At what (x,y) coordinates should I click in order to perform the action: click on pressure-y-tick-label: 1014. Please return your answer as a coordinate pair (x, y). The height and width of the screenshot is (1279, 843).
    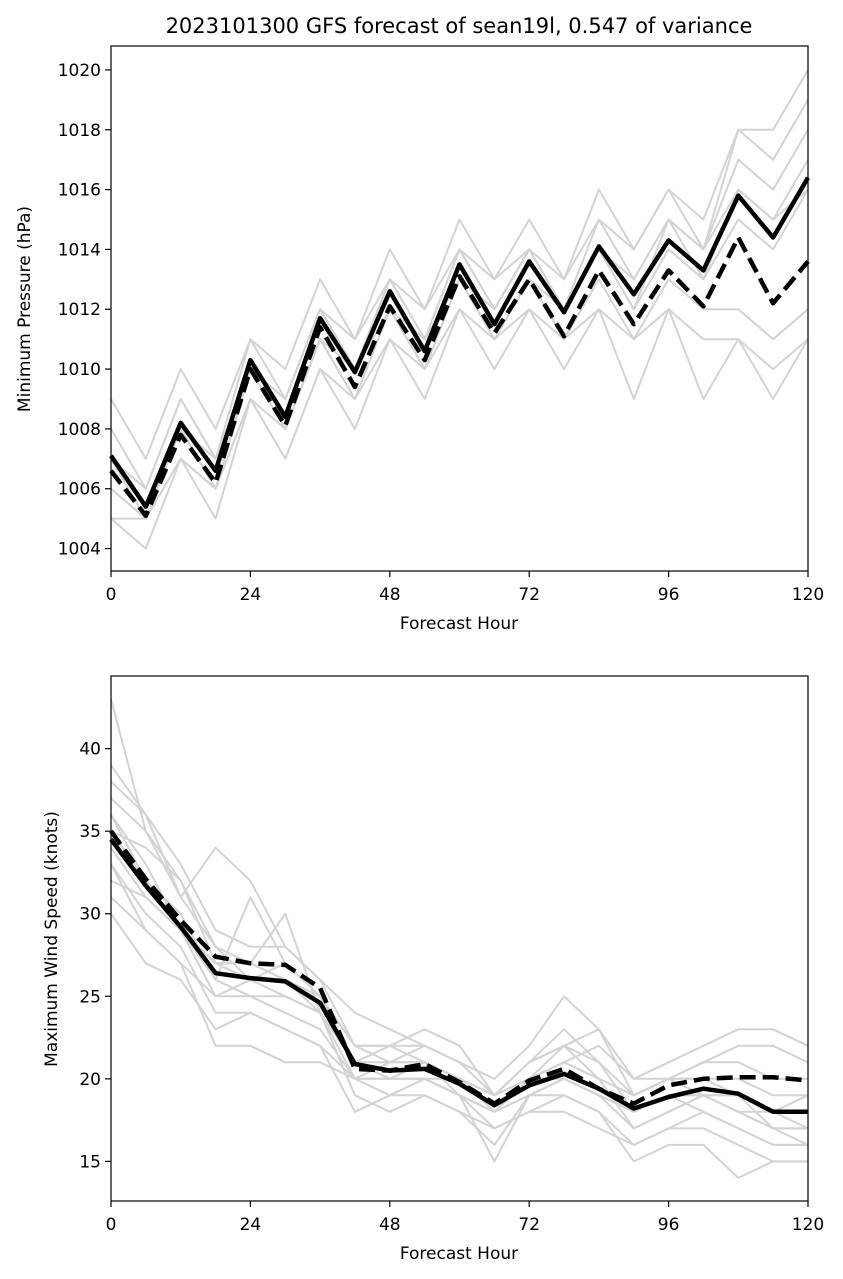
    Looking at the image, I should click on (79, 250).